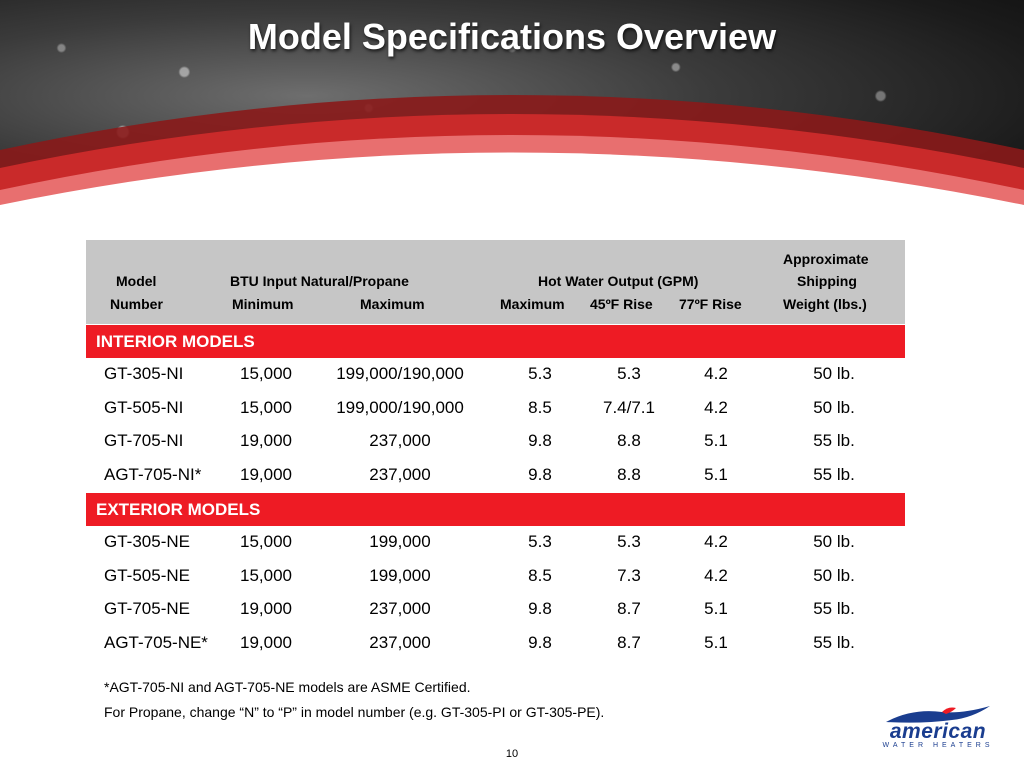 The width and height of the screenshot is (1024, 768). I want to click on header-hw-77: 77ºF Rise, so click(710, 304).